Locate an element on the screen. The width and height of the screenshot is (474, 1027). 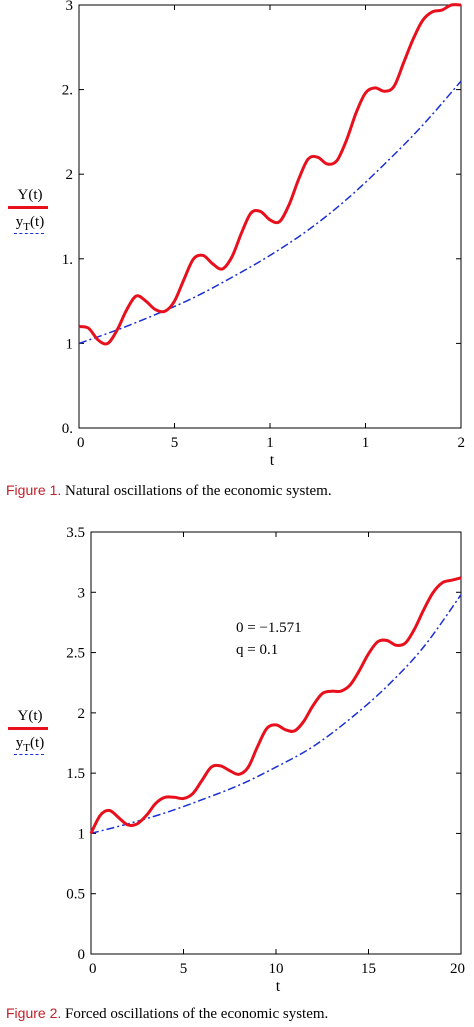
y-tick-label: 0. is located at coordinates (67, 429).